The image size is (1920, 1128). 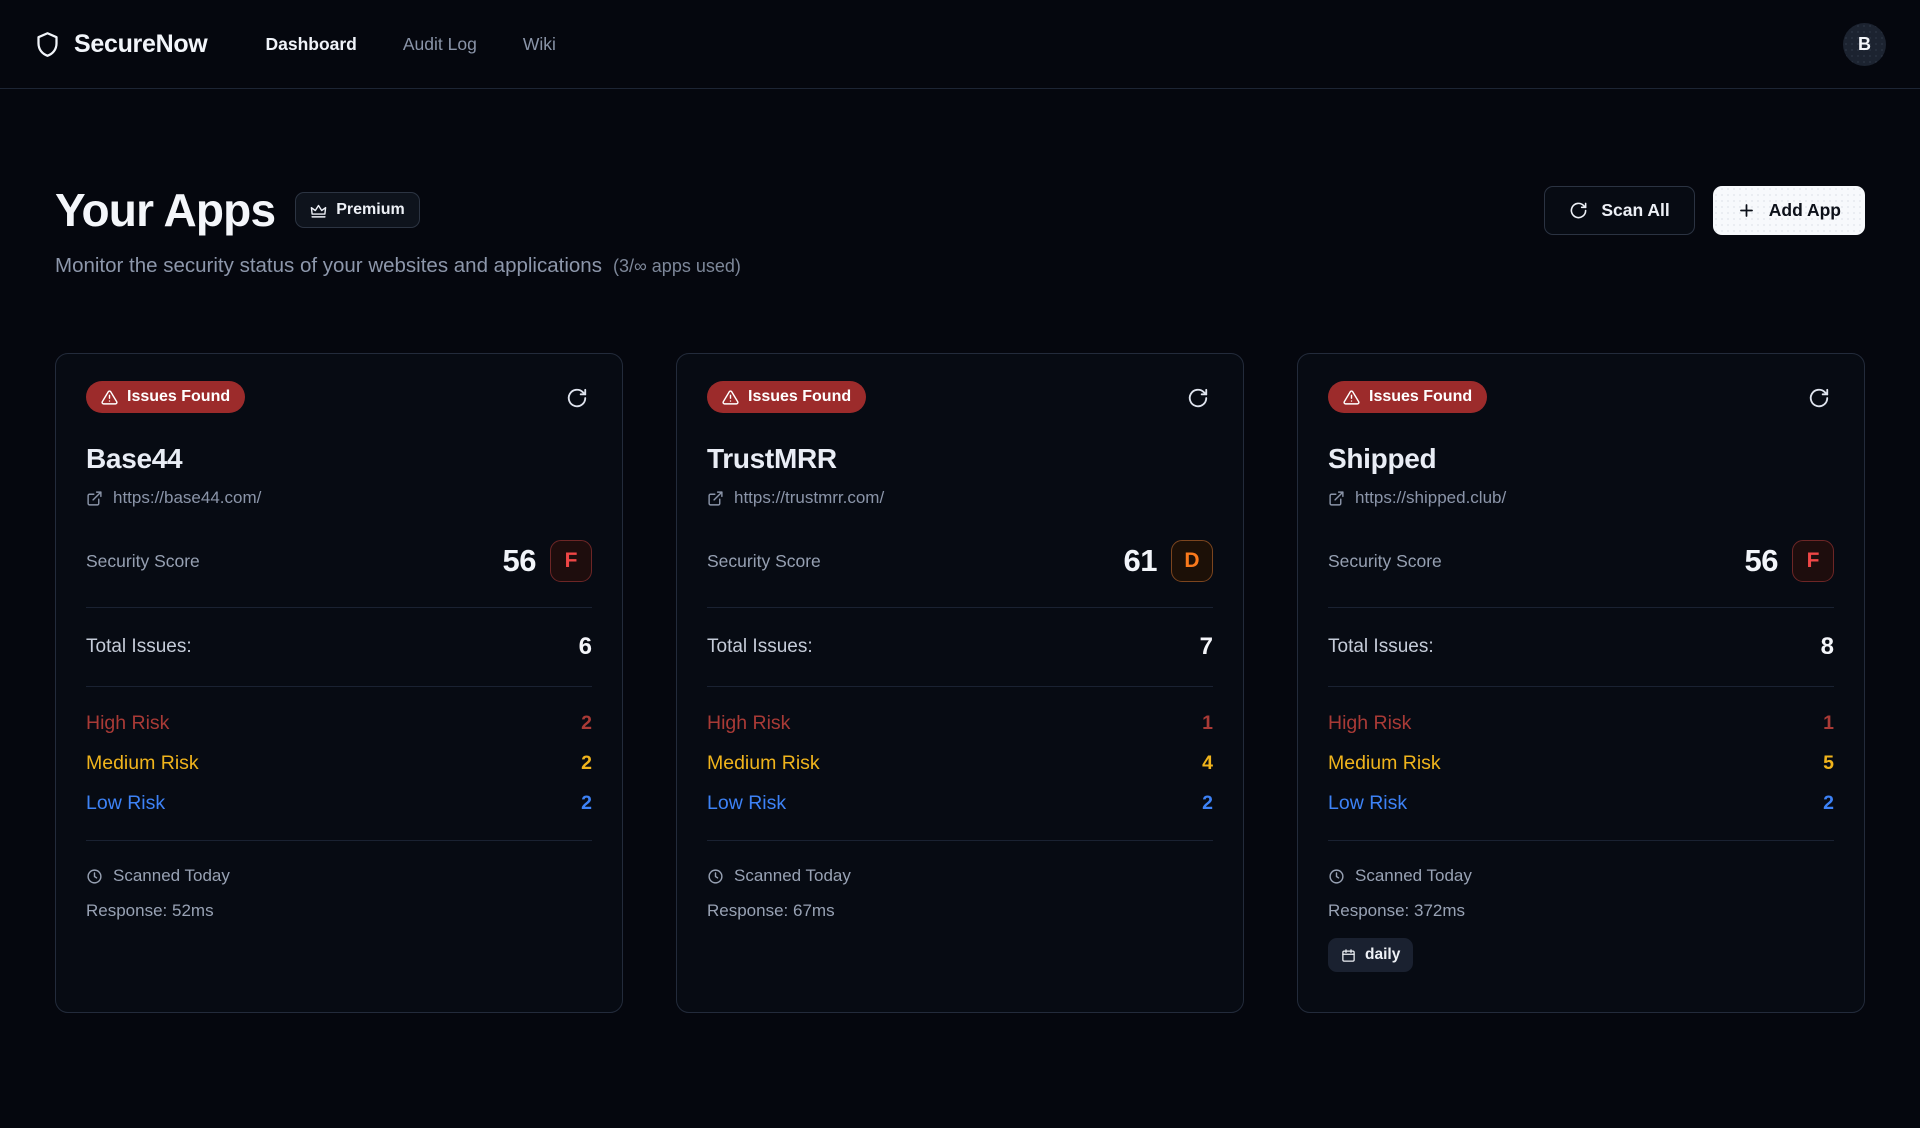 What do you see at coordinates (676, 266) in the screenshot?
I see `apps-usage-count: (3/∞ apps used)` at bounding box center [676, 266].